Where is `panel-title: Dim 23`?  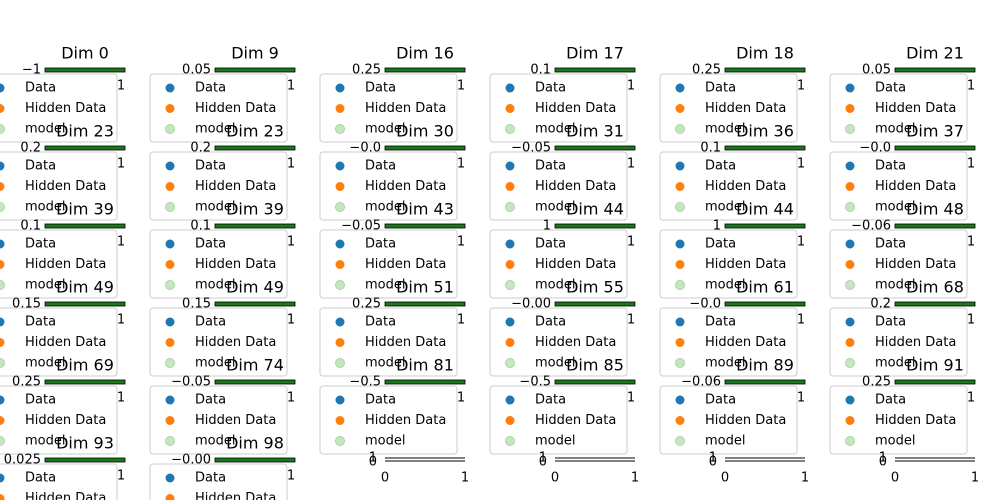
panel-title: Dim 23 is located at coordinates (255, 131).